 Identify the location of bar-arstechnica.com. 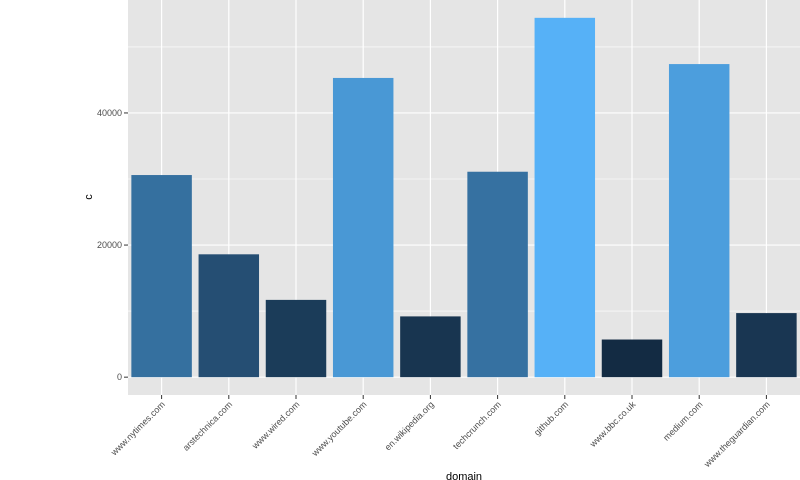
(229, 316).